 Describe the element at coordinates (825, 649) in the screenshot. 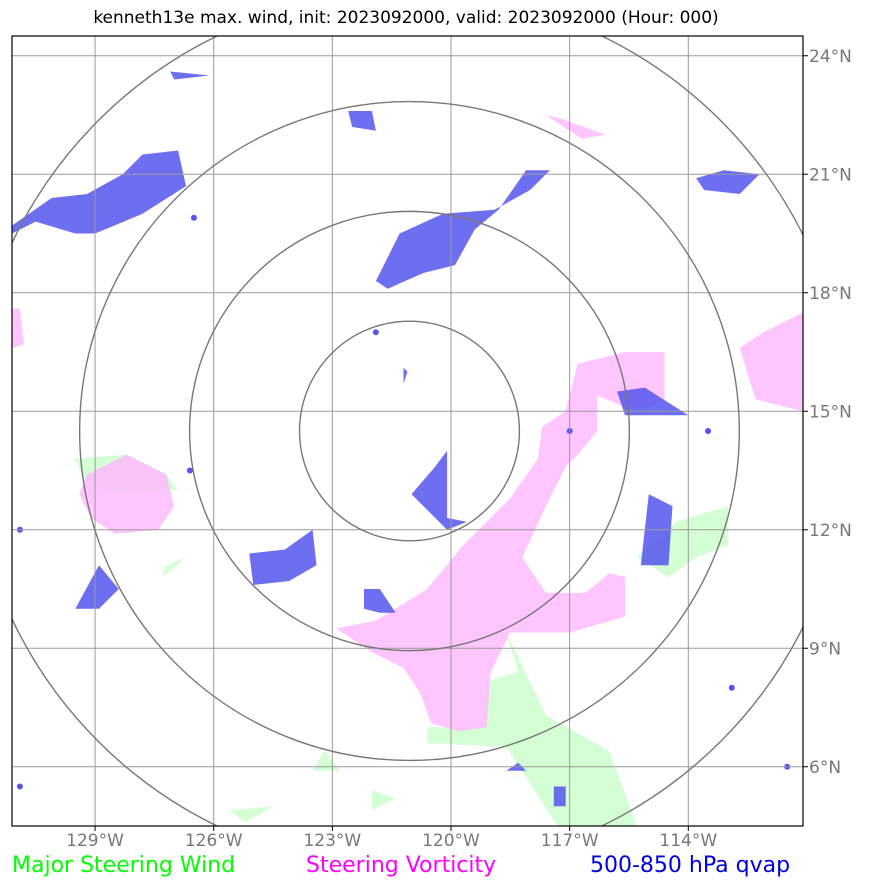

I see `lat-tick-label-1: 9°N` at that location.